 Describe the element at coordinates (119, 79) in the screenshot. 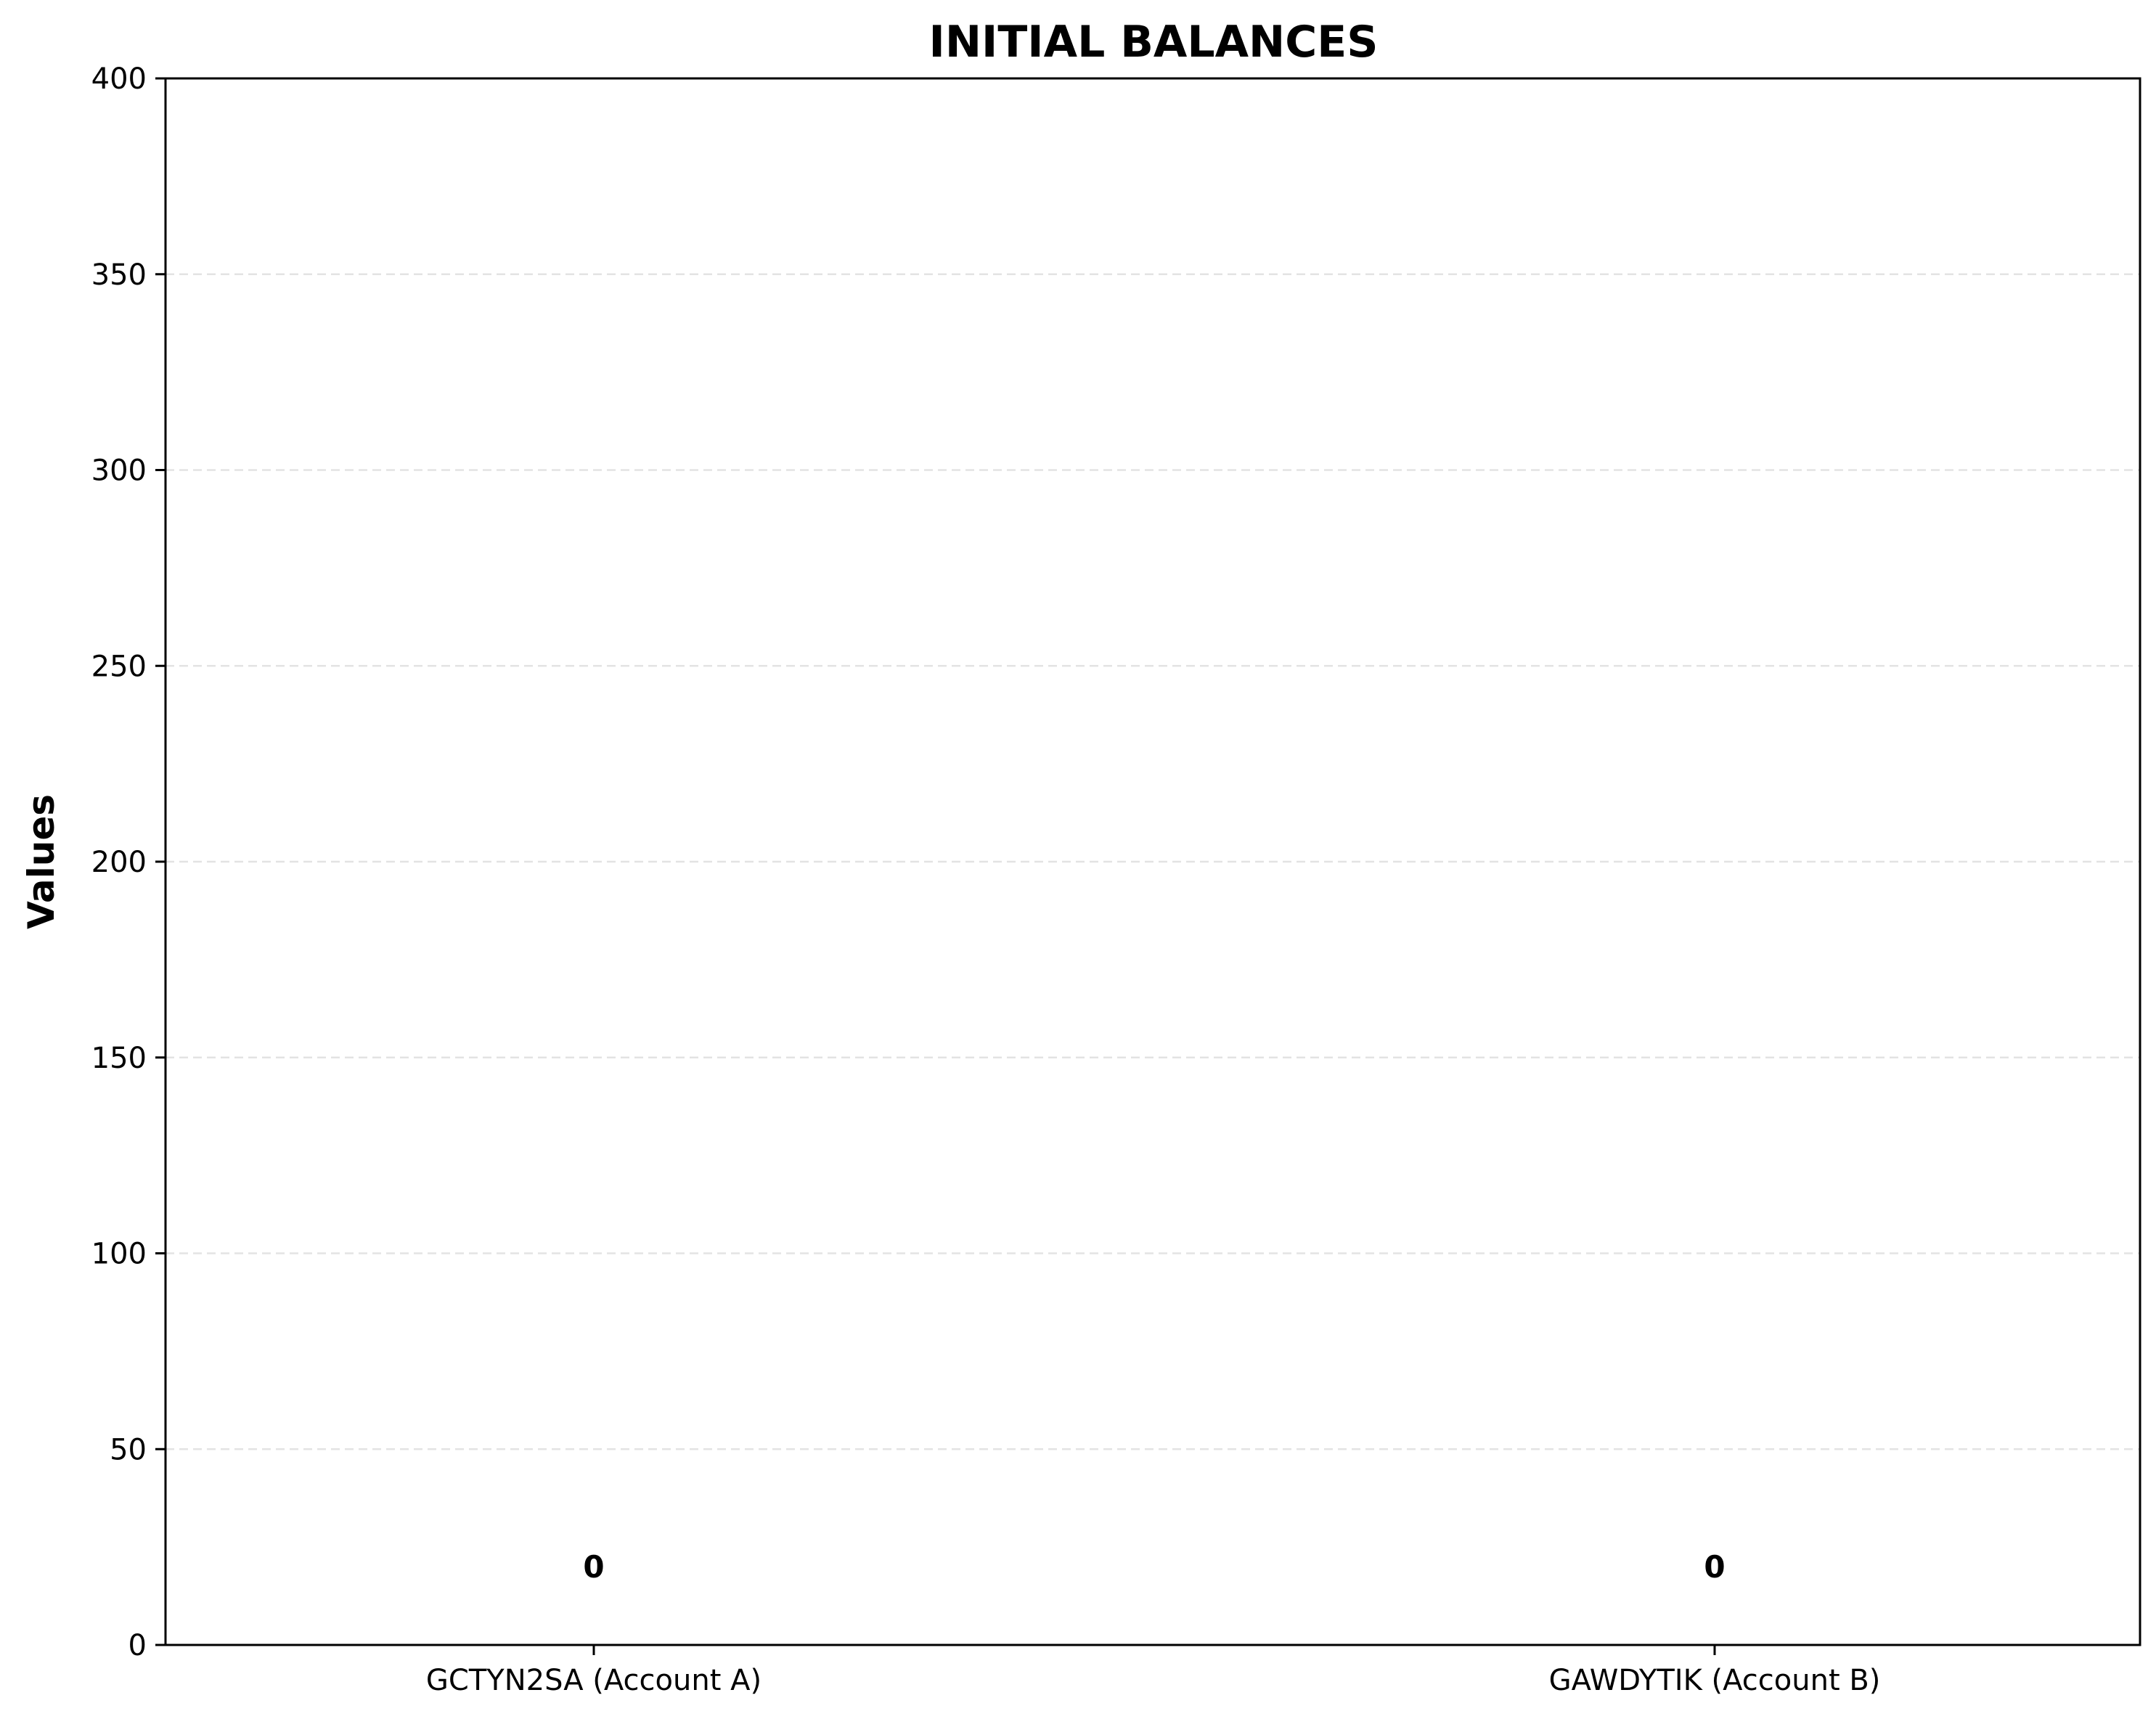

I see `y-tick-label: 400` at that location.